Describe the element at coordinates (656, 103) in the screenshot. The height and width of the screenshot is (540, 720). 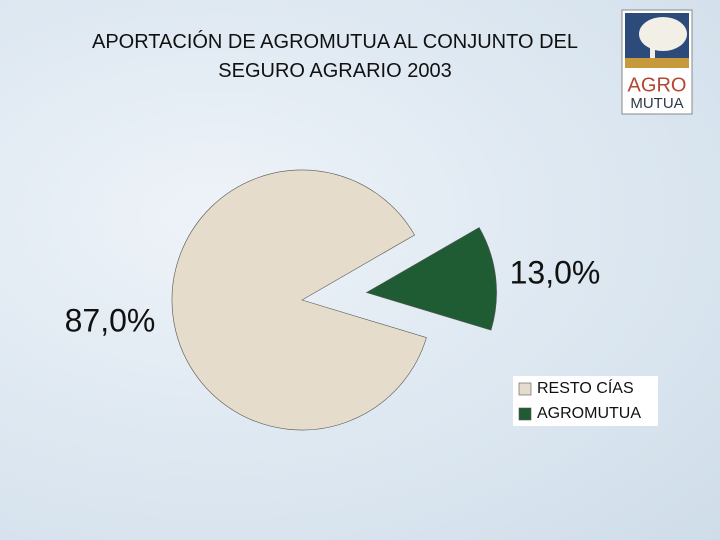
I see `logo-text: MUTUA` at that location.